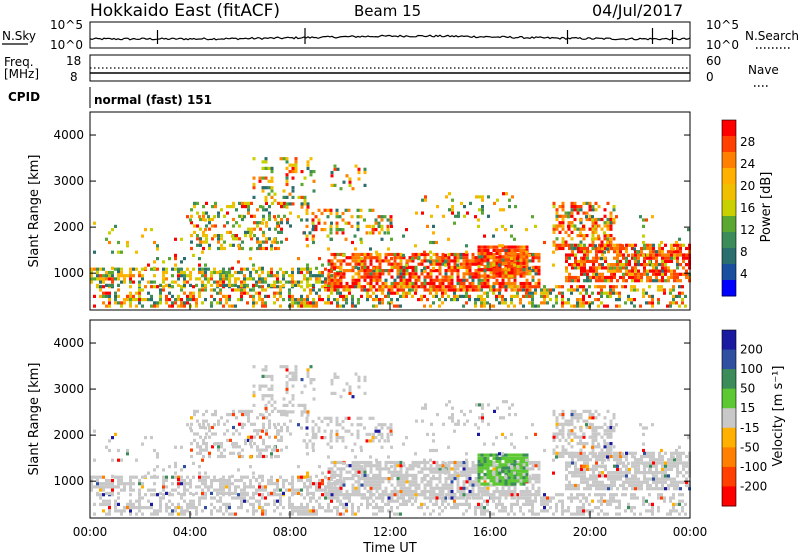 The height and width of the screenshot is (554, 800). What do you see at coordinates (710, 77) in the screenshot?
I see `nave-bottom-tick: 0` at bounding box center [710, 77].